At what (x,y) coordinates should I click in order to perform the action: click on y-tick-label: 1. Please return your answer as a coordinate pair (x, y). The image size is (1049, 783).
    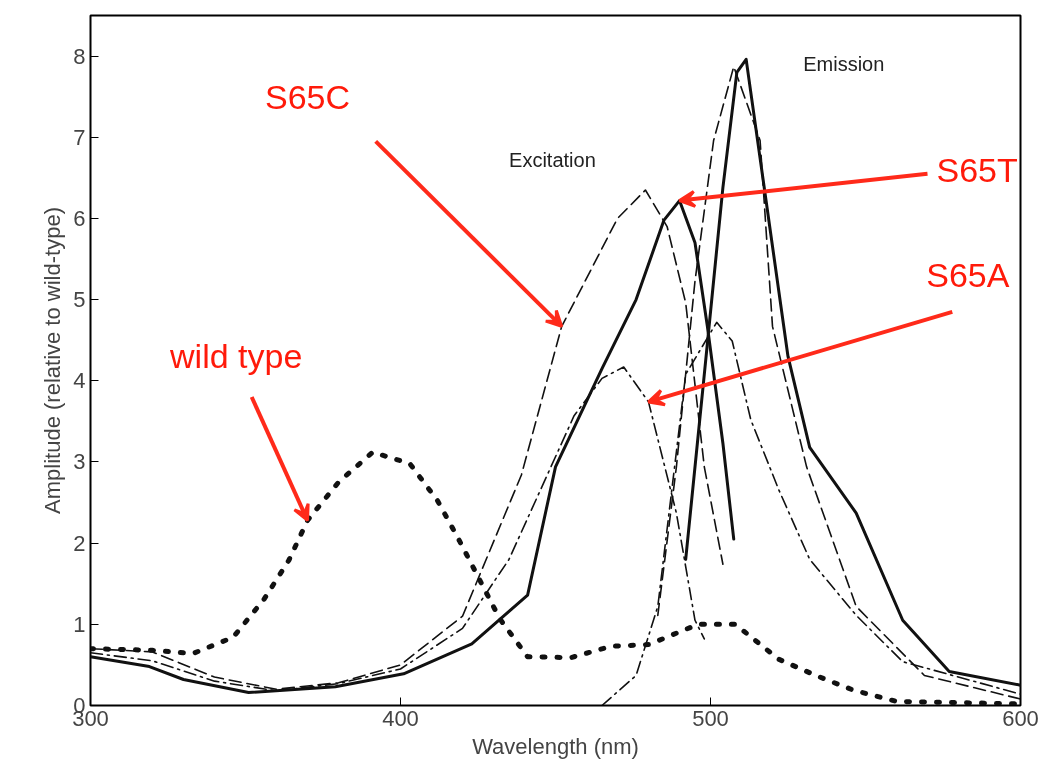
    Looking at the image, I should click on (79, 624).